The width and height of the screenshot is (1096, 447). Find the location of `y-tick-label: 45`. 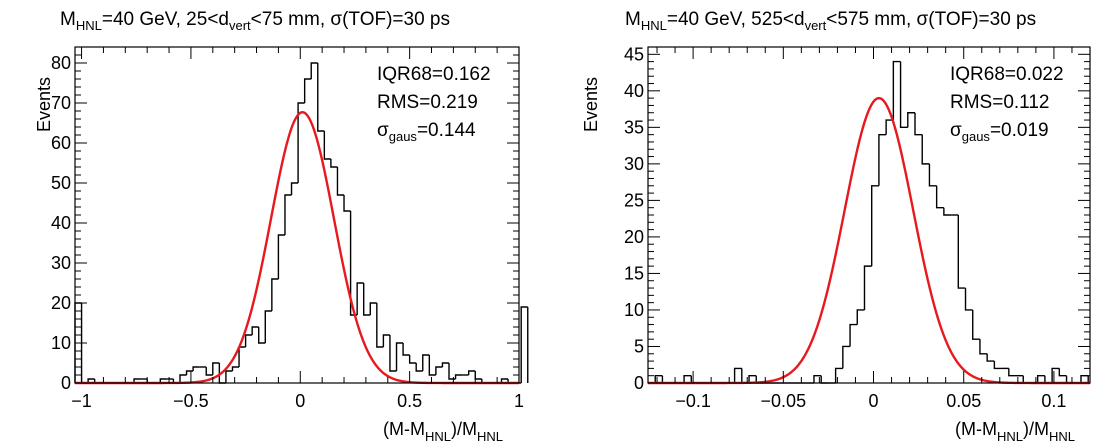

y-tick-label: 45 is located at coordinates (634, 54).